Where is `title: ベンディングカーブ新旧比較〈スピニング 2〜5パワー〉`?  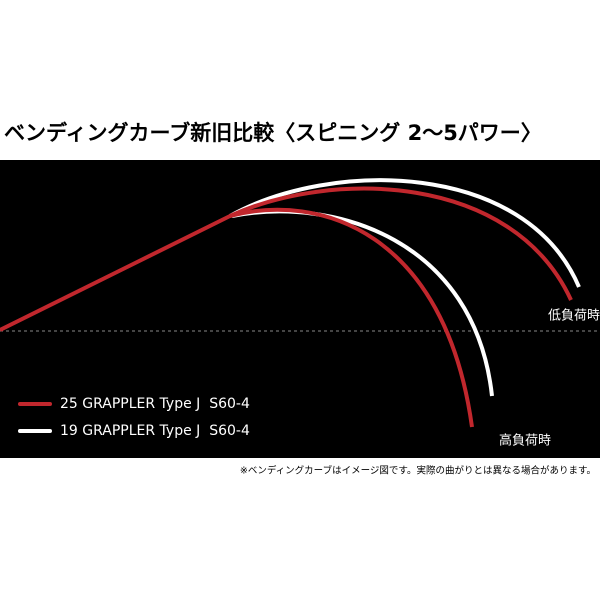 title: ベンディングカーブ新旧比較〈スピニング 2〜5パワー〉 is located at coordinates (273, 133).